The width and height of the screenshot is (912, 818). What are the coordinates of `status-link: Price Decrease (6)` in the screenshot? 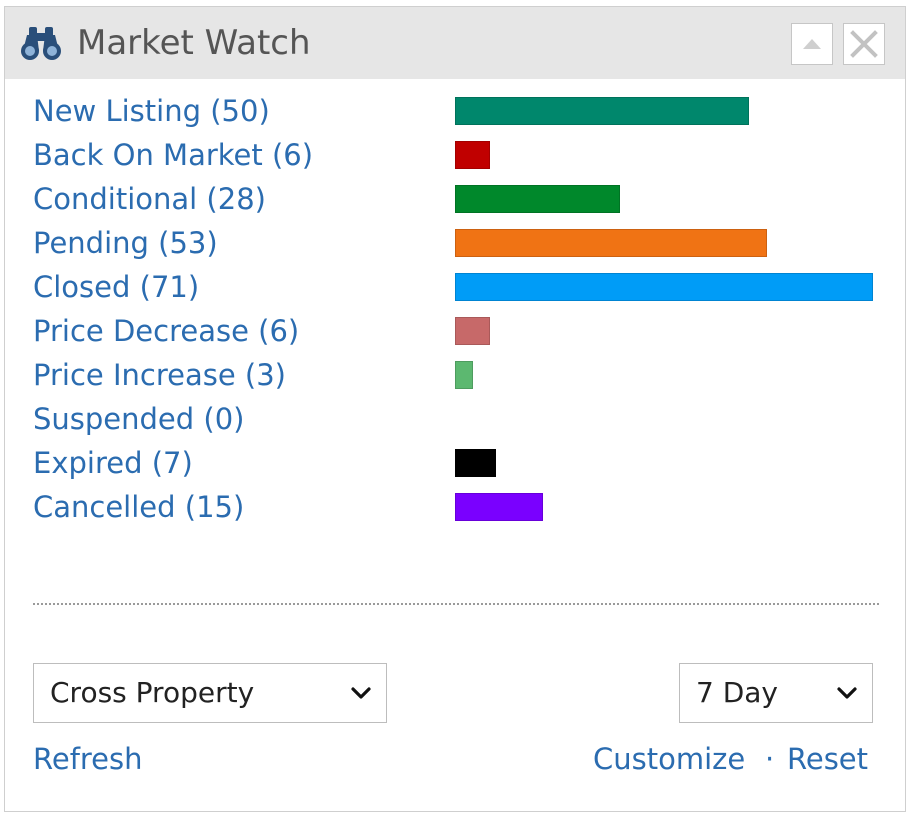 It's located at (166, 331).